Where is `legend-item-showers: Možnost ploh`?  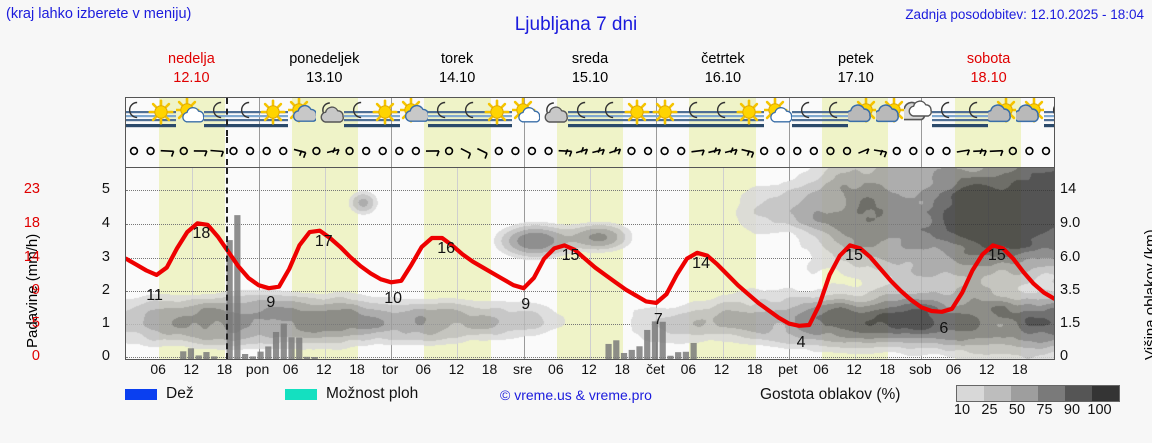
legend-item-showers: Možnost ploh is located at coordinates (351, 394).